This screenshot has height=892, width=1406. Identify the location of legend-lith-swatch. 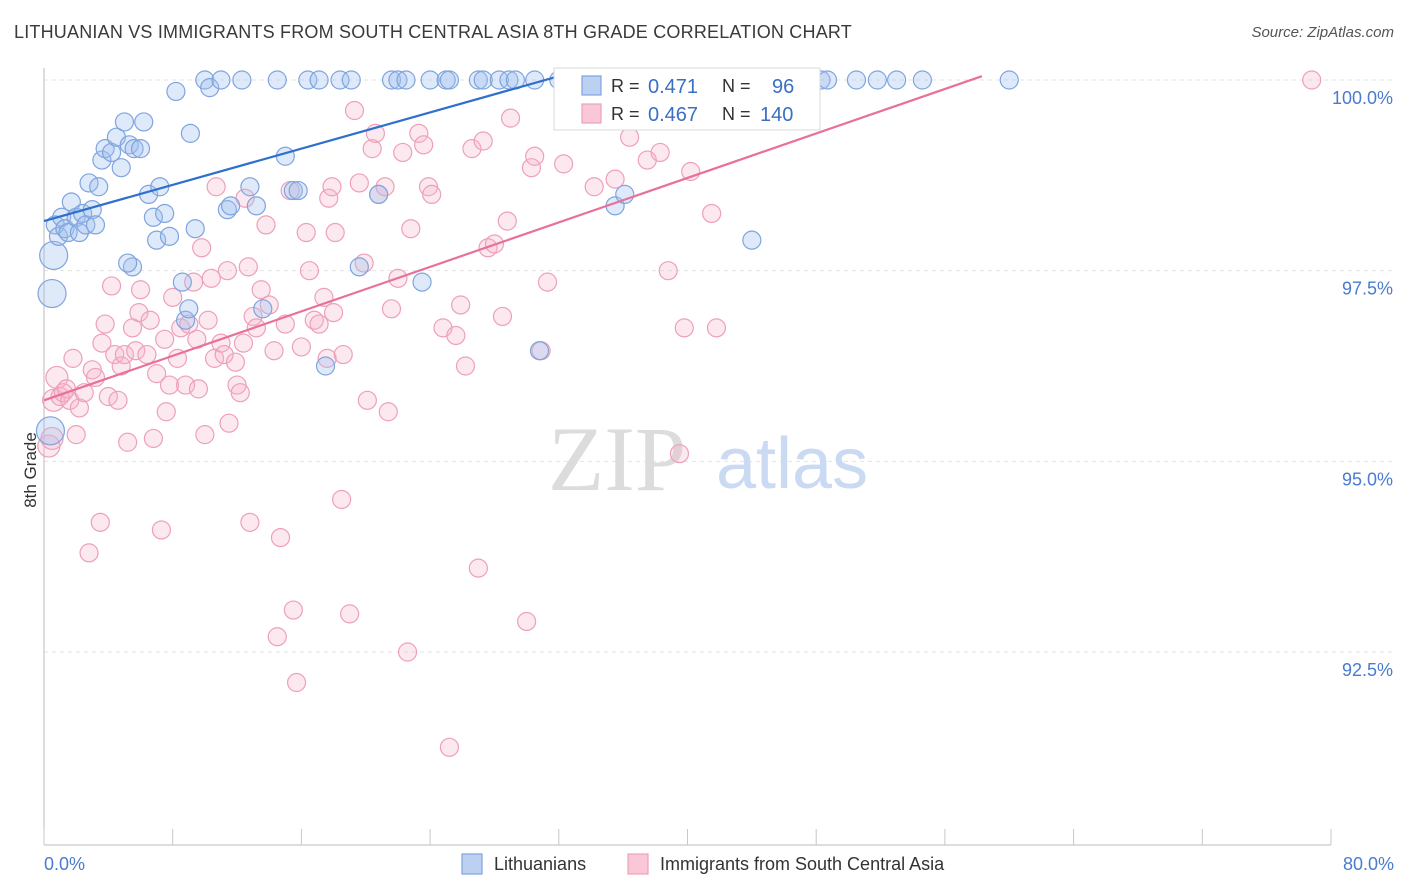
(472, 864).